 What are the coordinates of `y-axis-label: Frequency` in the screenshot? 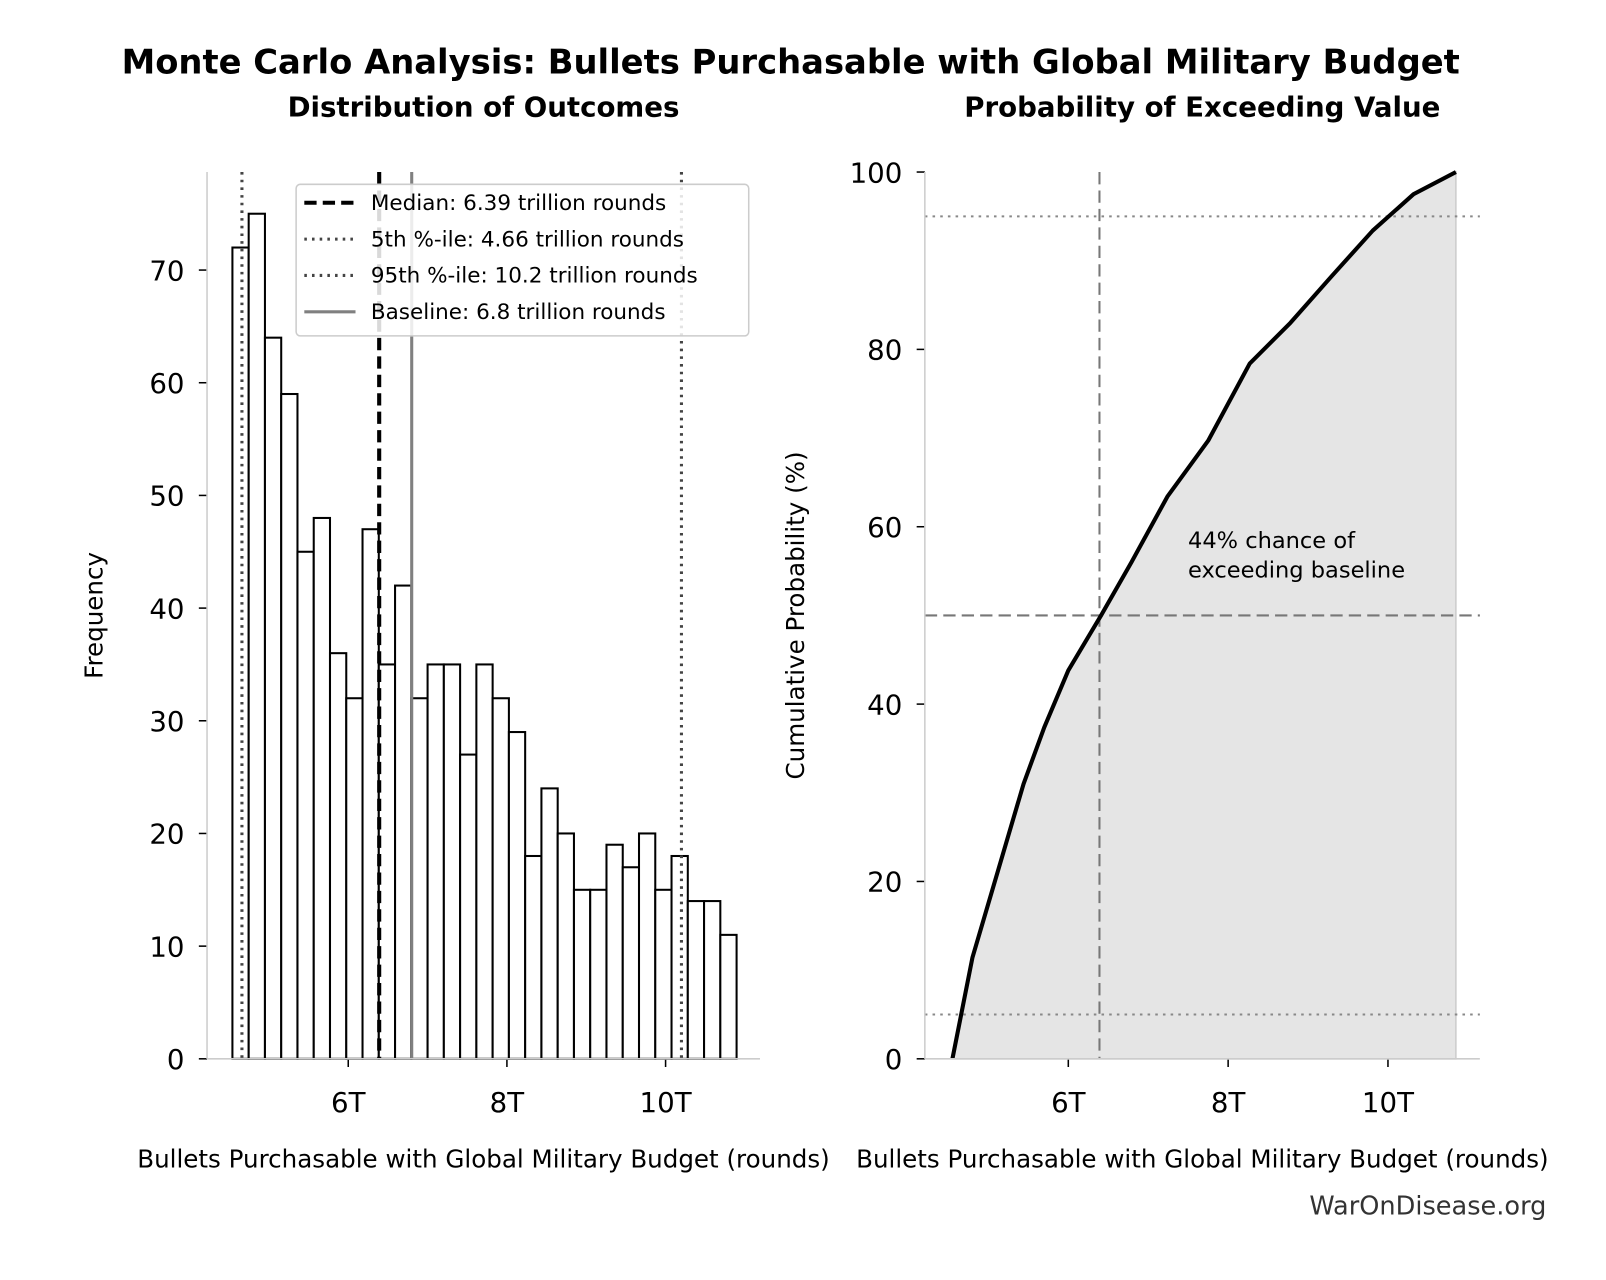 It's located at (94, 615).